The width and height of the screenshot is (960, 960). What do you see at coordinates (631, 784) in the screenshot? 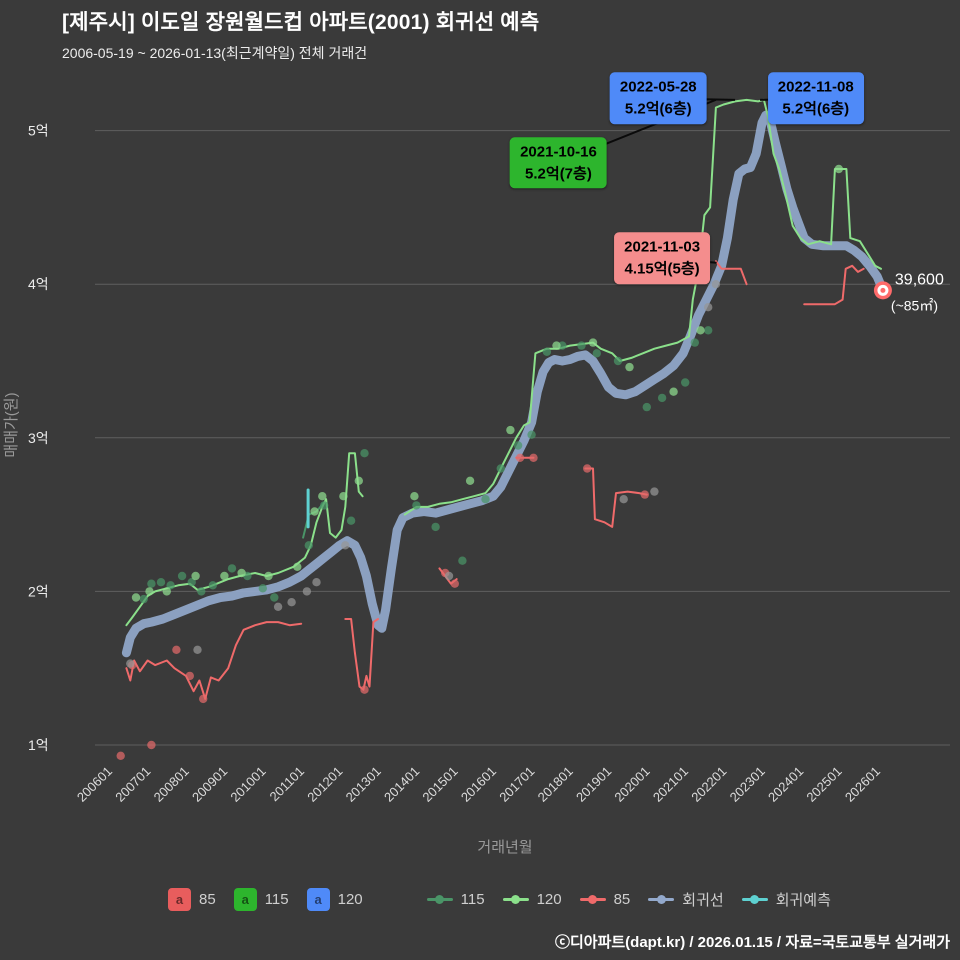
I see `svg-text: 202001` at bounding box center [631, 784].